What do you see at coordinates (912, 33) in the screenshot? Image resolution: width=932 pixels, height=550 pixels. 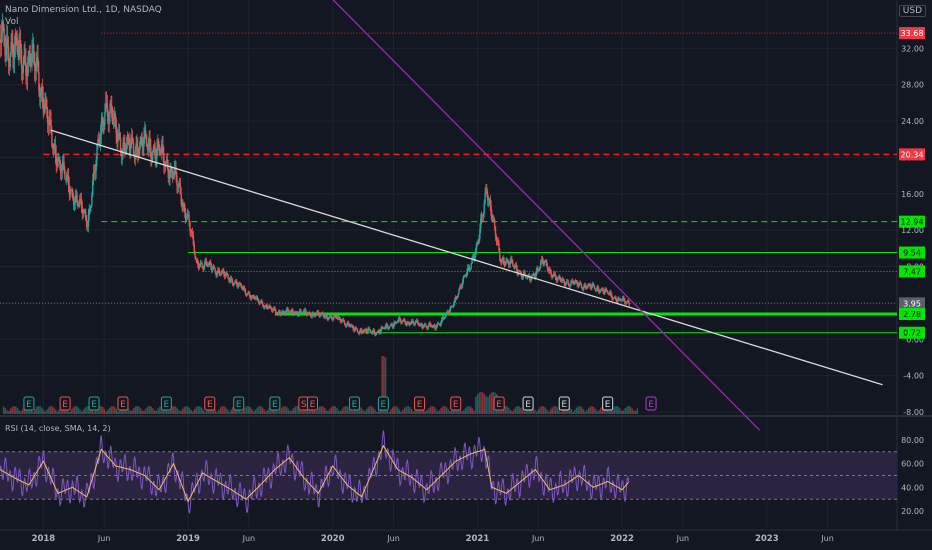 I see `price-label-bg` at bounding box center [912, 33].